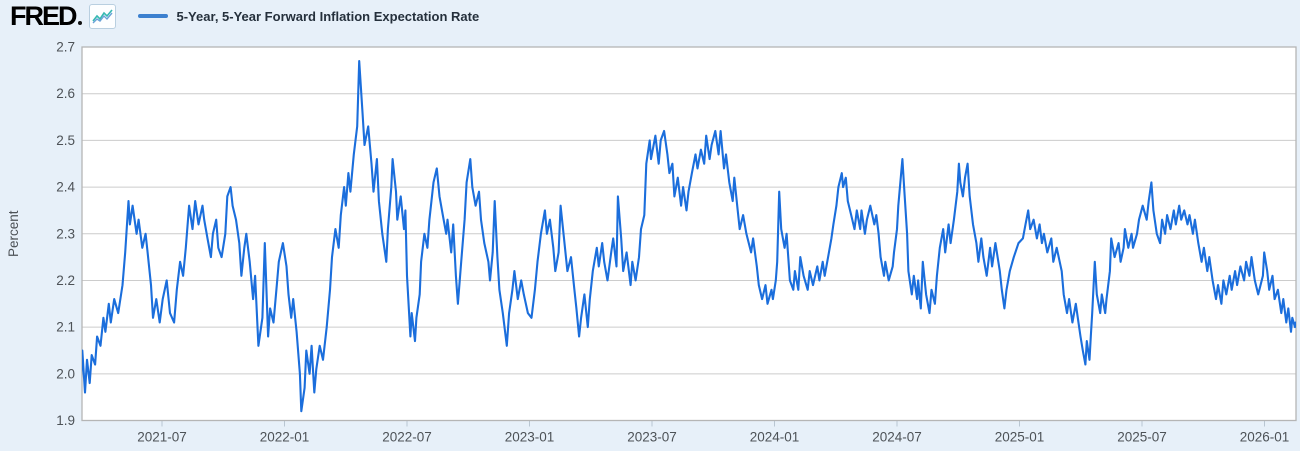 The image size is (1300, 451). Describe the element at coordinates (102, 16) in the screenshot. I see `fred-logo-chart-icon` at that location.